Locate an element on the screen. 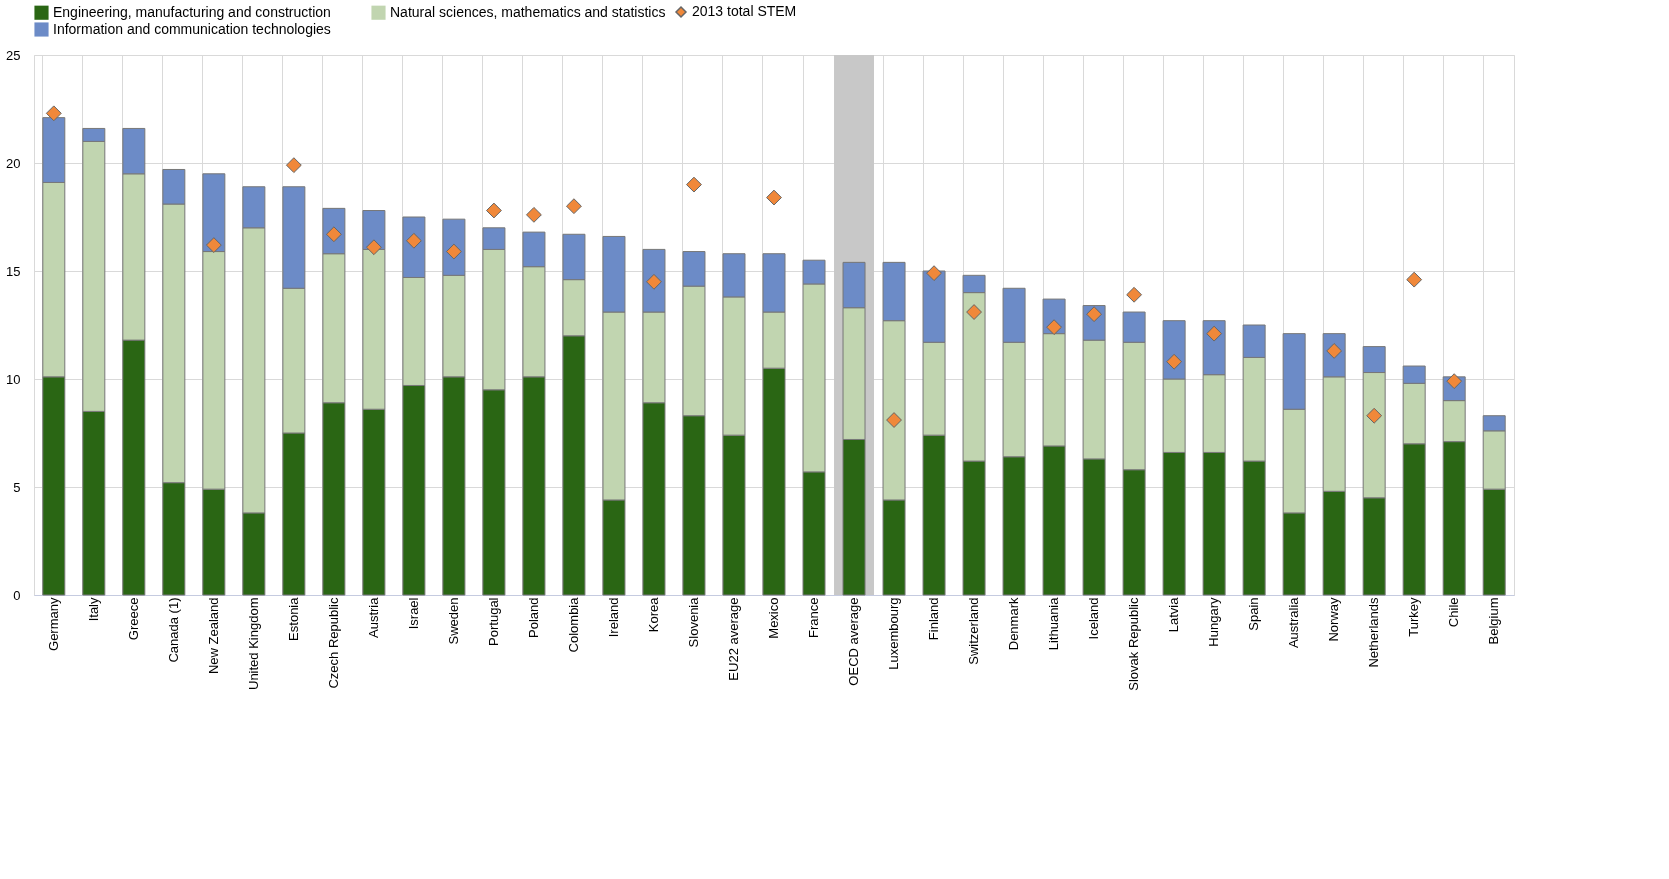 This screenshot has width=1669, height=879. legend-label: Natural sciences, mathematics and statistics is located at coordinates (528, 11).